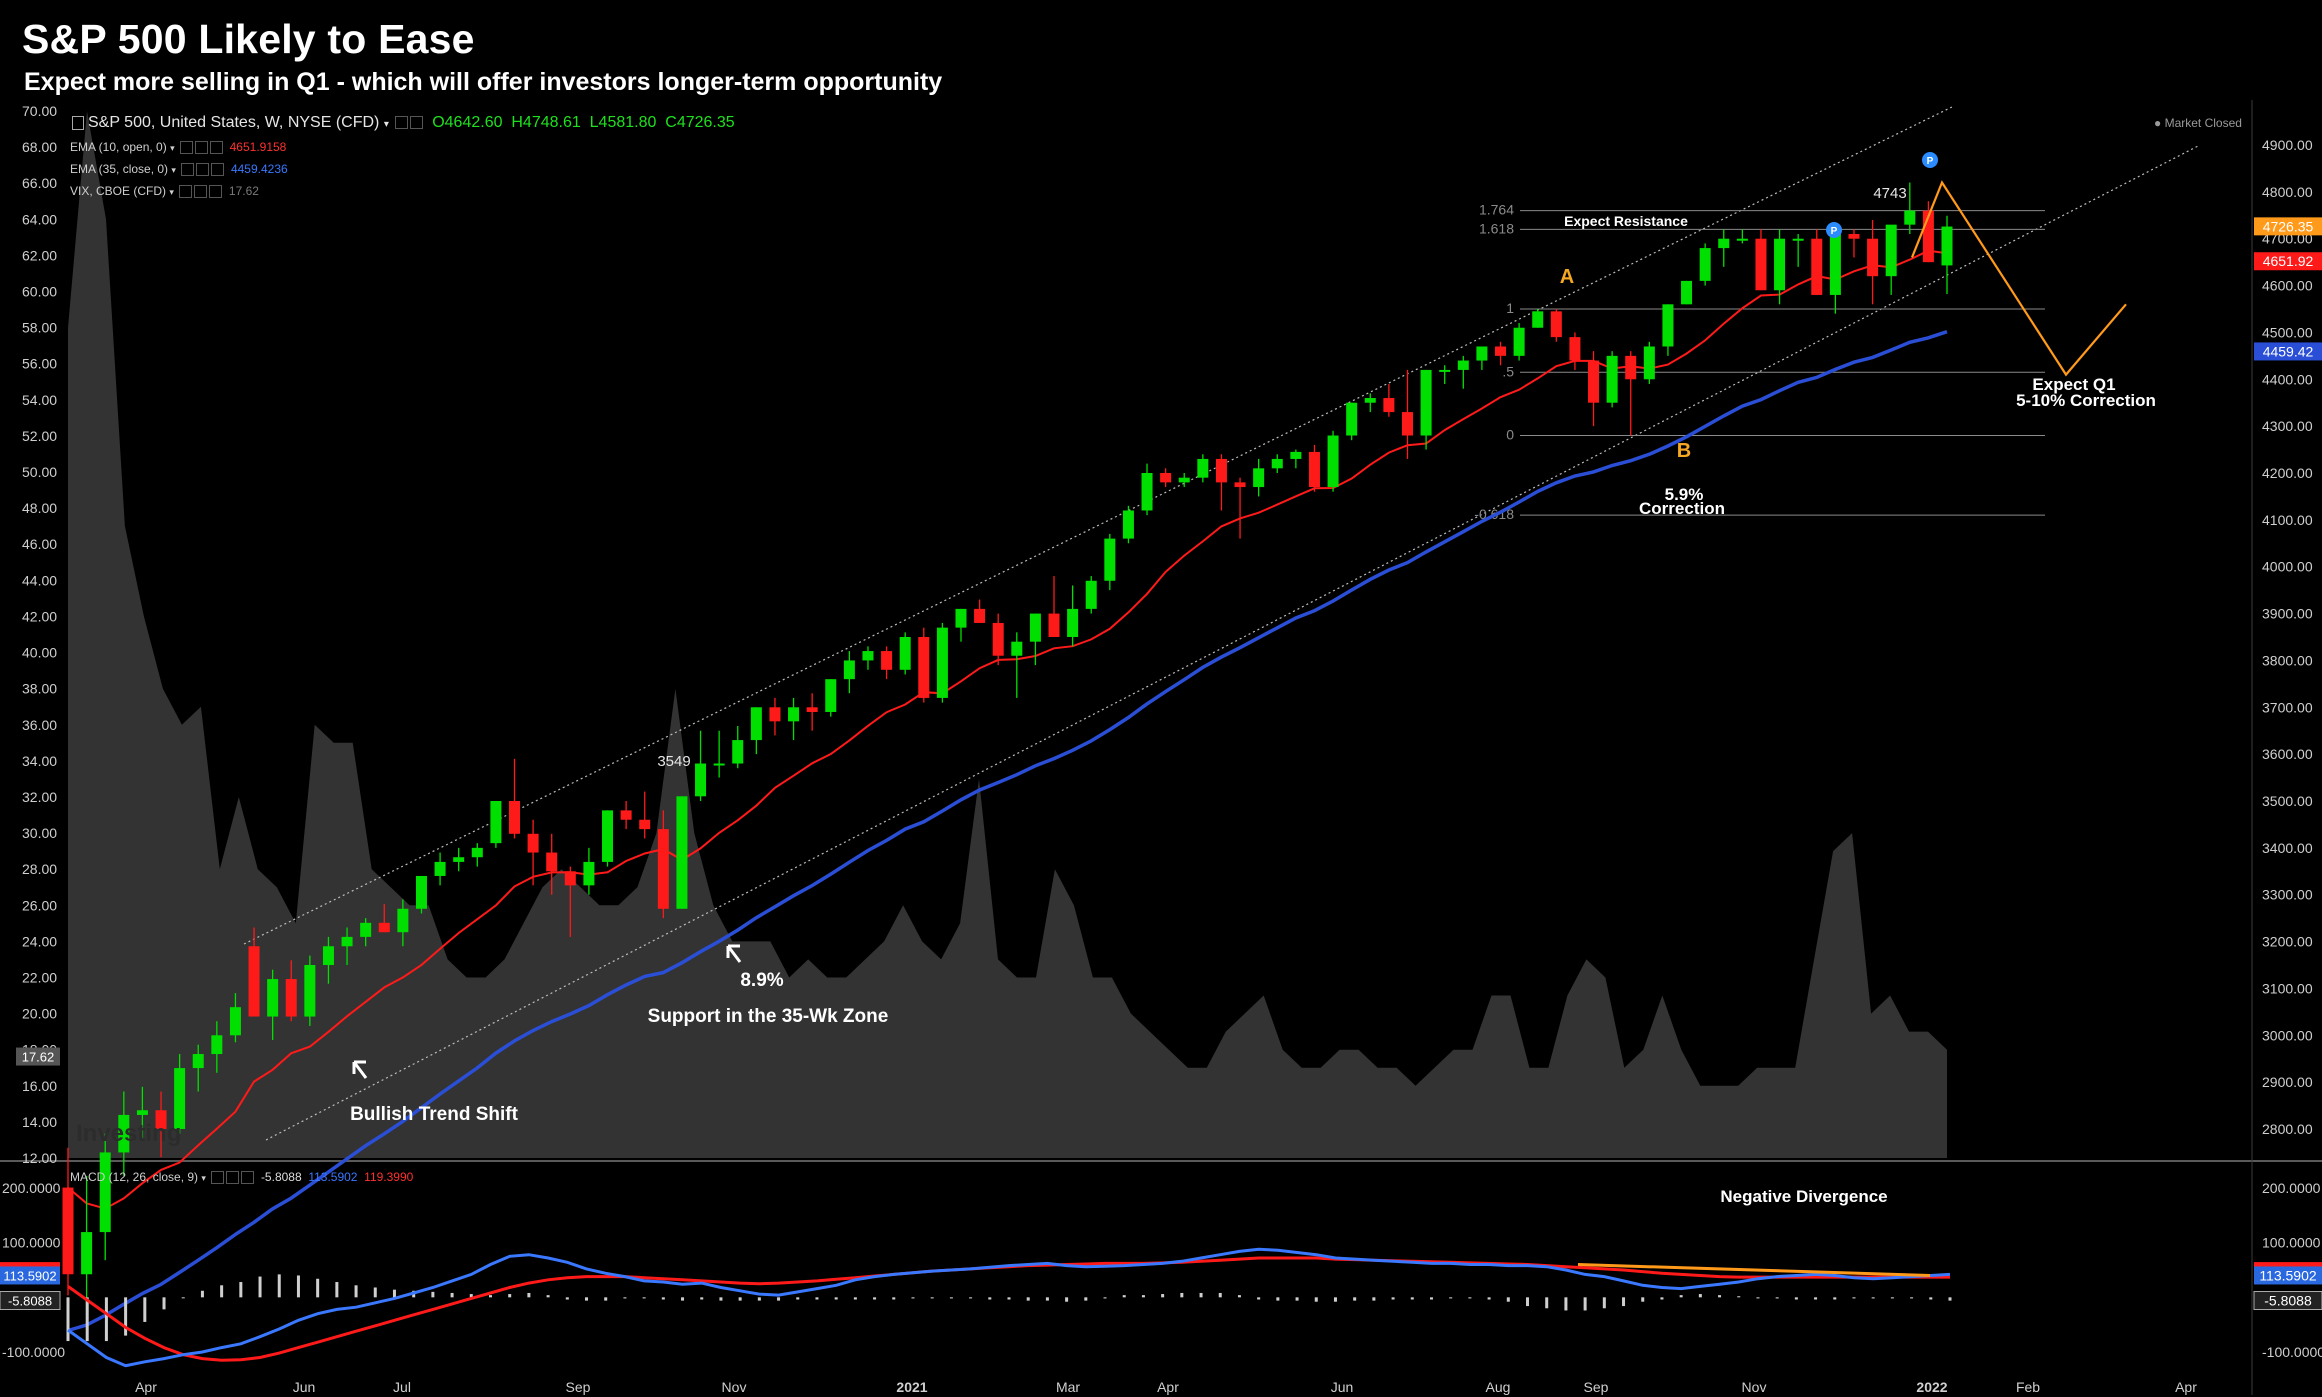 This screenshot has height=1397, width=2322. What do you see at coordinates (179, 169) in the screenshot?
I see `ema35-legend: EMA (35, close, 0) ▾ 4459.4236` at bounding box center [179, 169].